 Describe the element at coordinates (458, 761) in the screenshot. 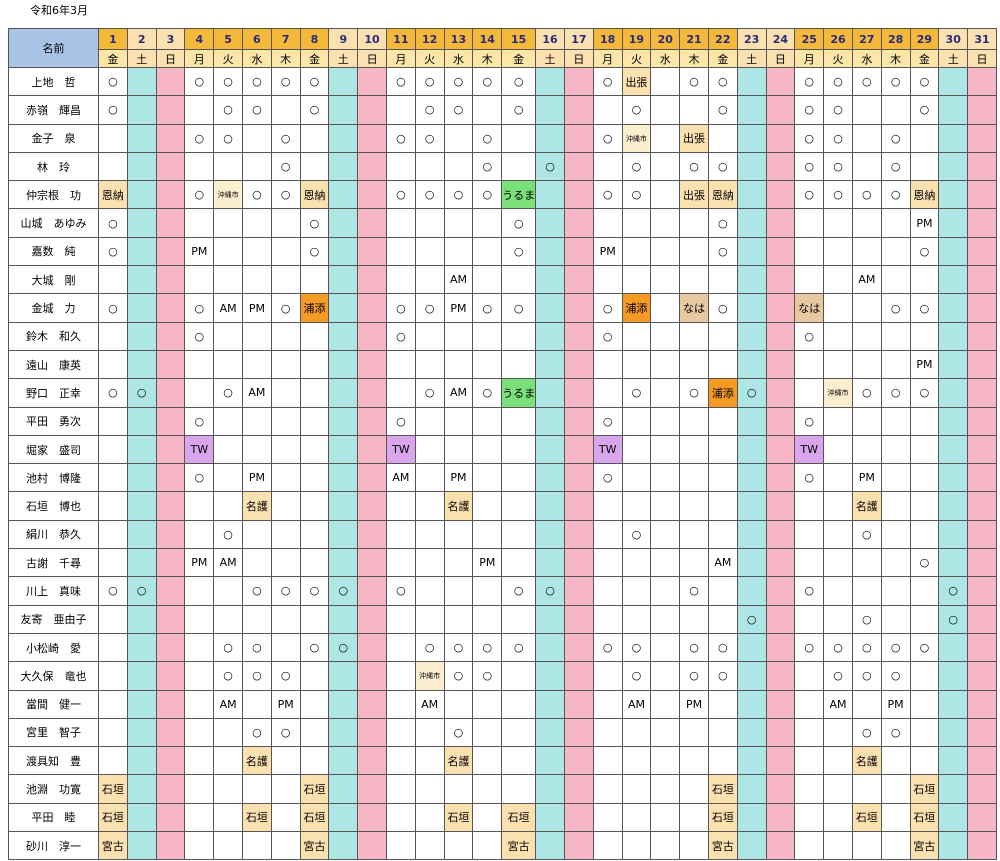

I see `day-cell: 名護` at that location.